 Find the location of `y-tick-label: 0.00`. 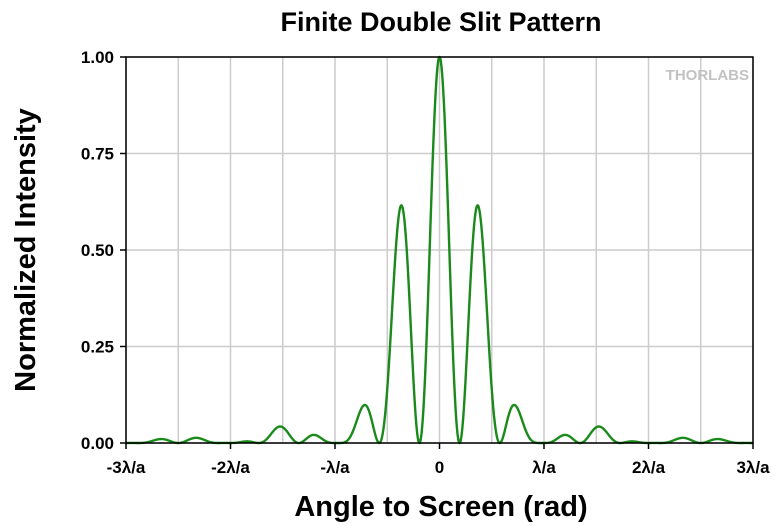

y-tick-label: 0.00 is located at coordinates (97, 443).